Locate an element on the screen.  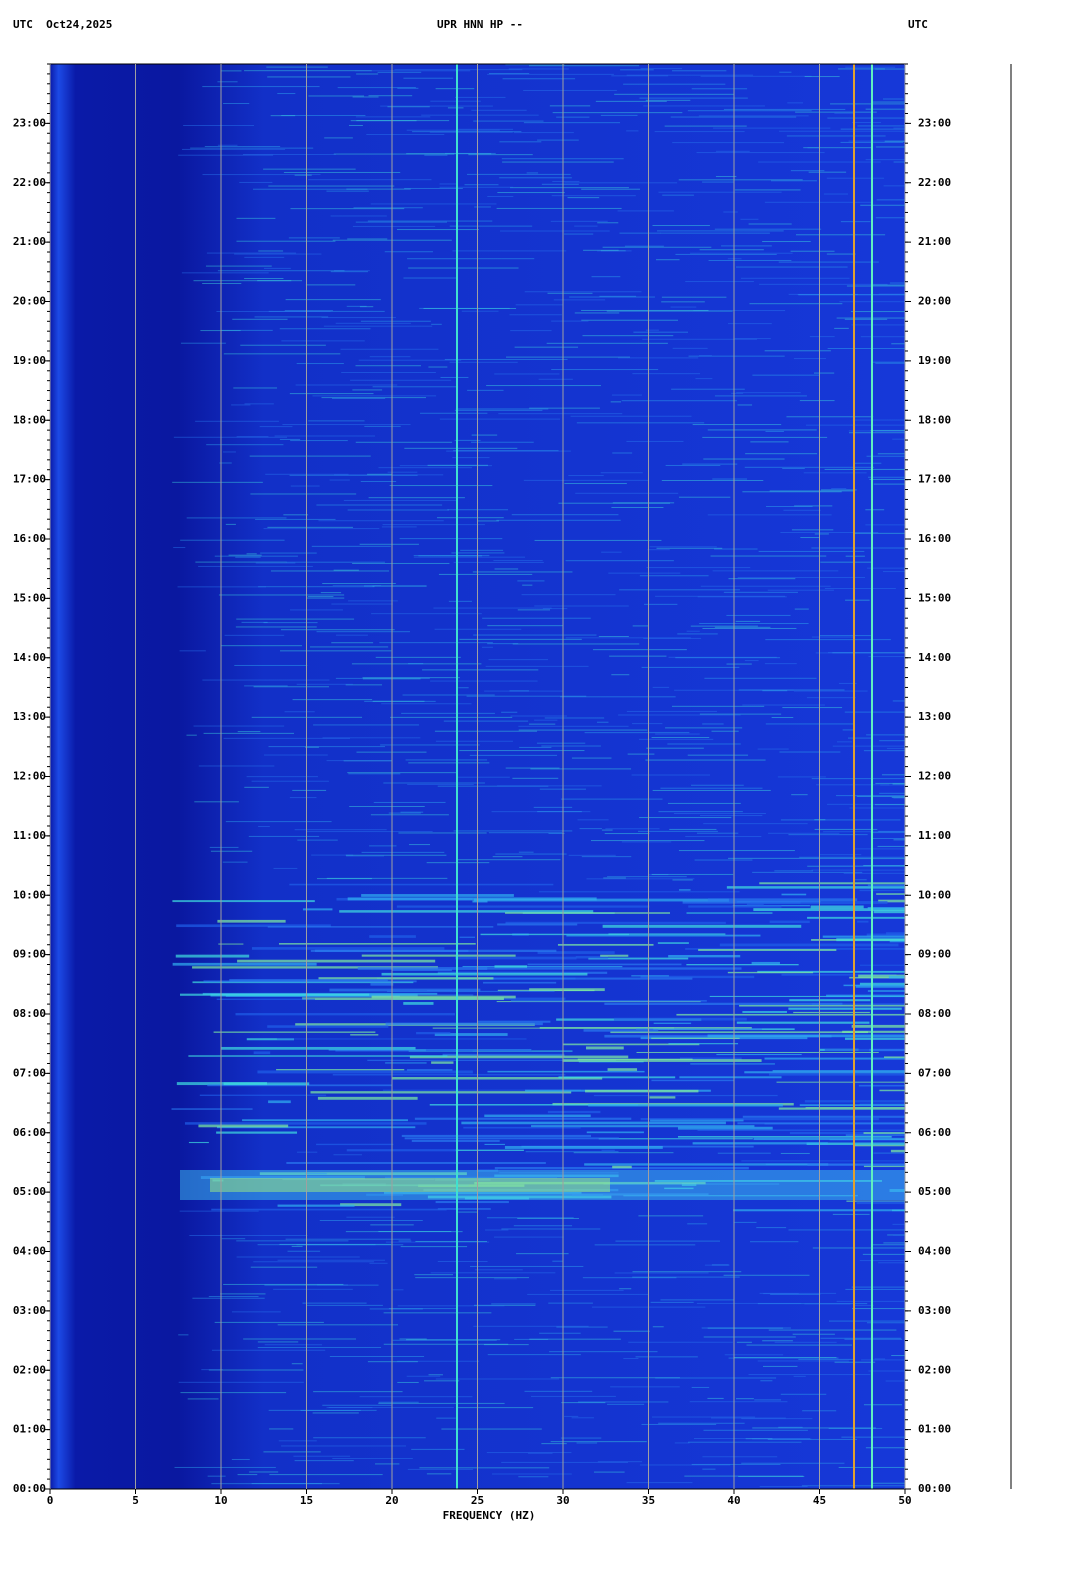
y-tick-label-right: 20:00 is located at coordinates (934, 301).